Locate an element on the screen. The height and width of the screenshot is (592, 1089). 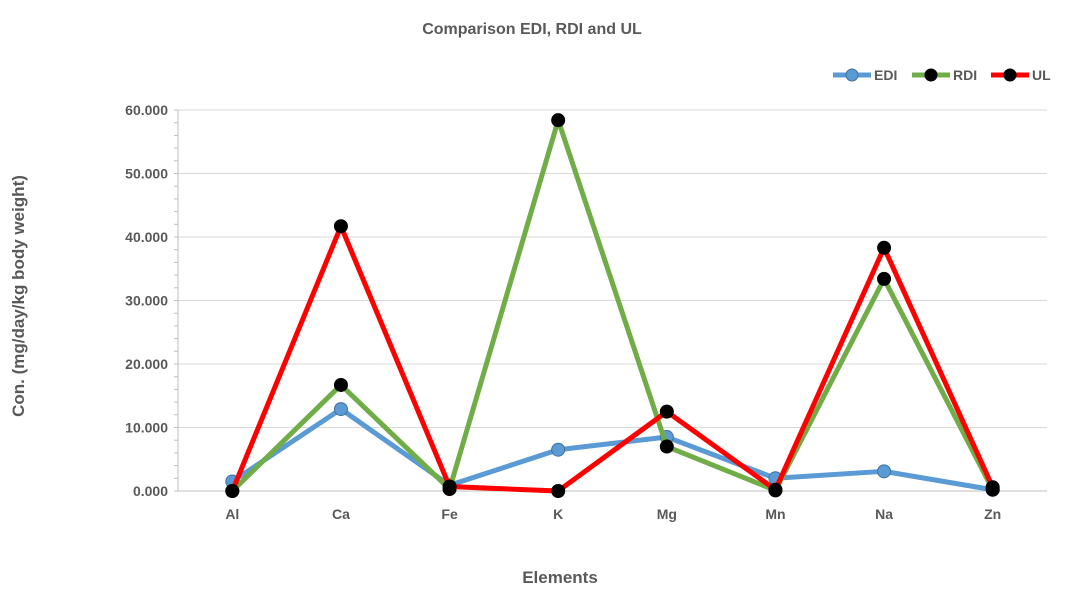
x-tick-labels: Al Ca Fe K Mg Mn Na Zn is located at coordinates (613, 514).